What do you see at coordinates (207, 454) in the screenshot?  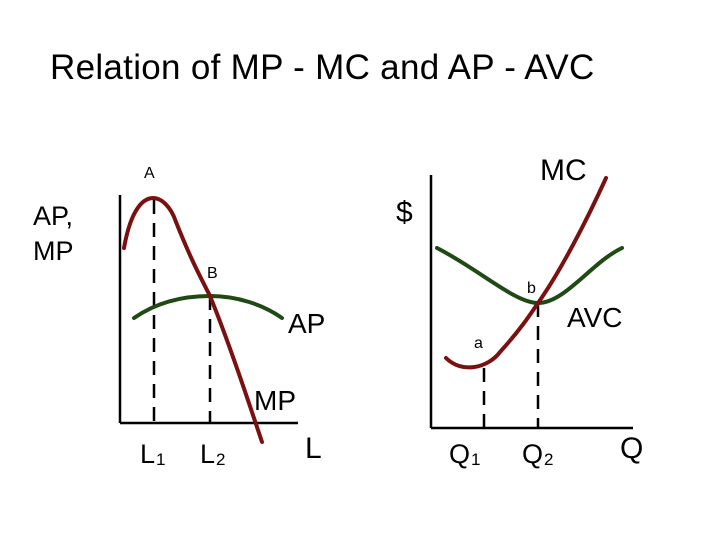 I see `tick-l2-main: L` at bounding box center [207, 454].